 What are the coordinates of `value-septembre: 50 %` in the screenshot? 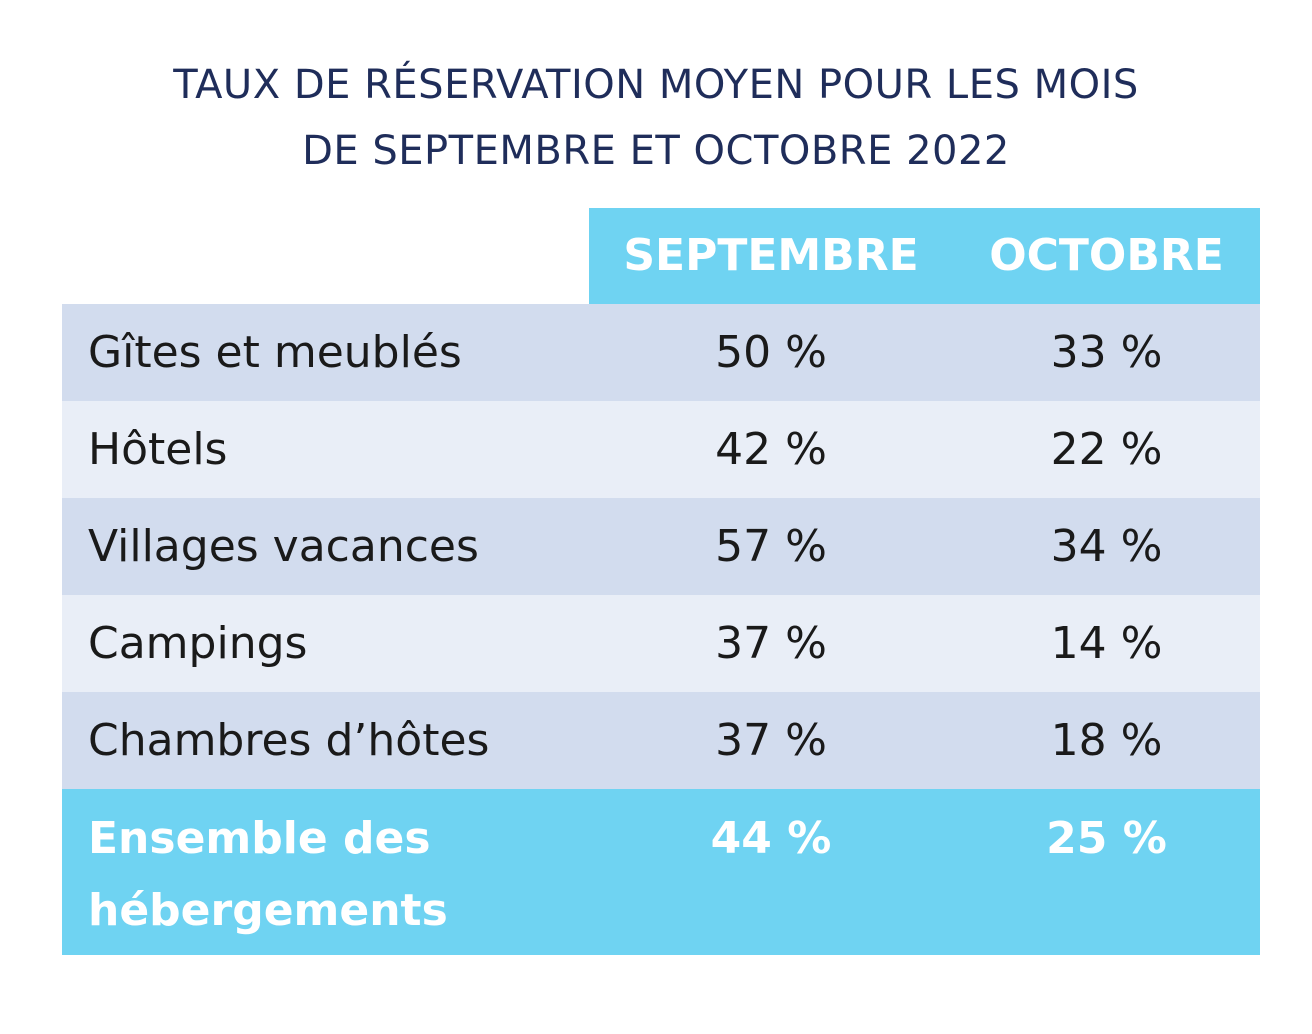 It's located at (771, 352).